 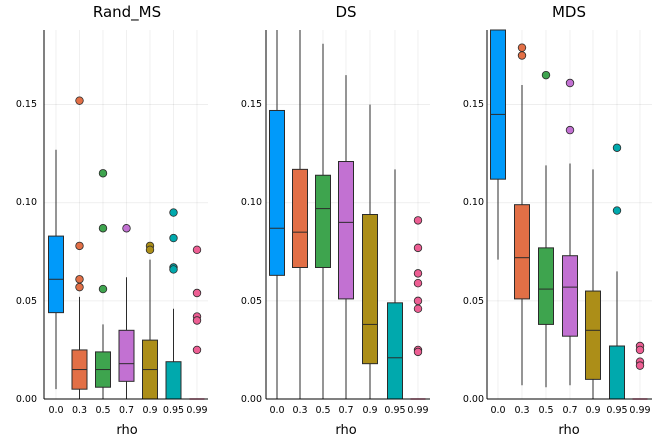 What do you see at coordinates (126, 430) in the screenshot?
I see `x-axis-label-rand-ms: rho` at bounding box center [126, 430].